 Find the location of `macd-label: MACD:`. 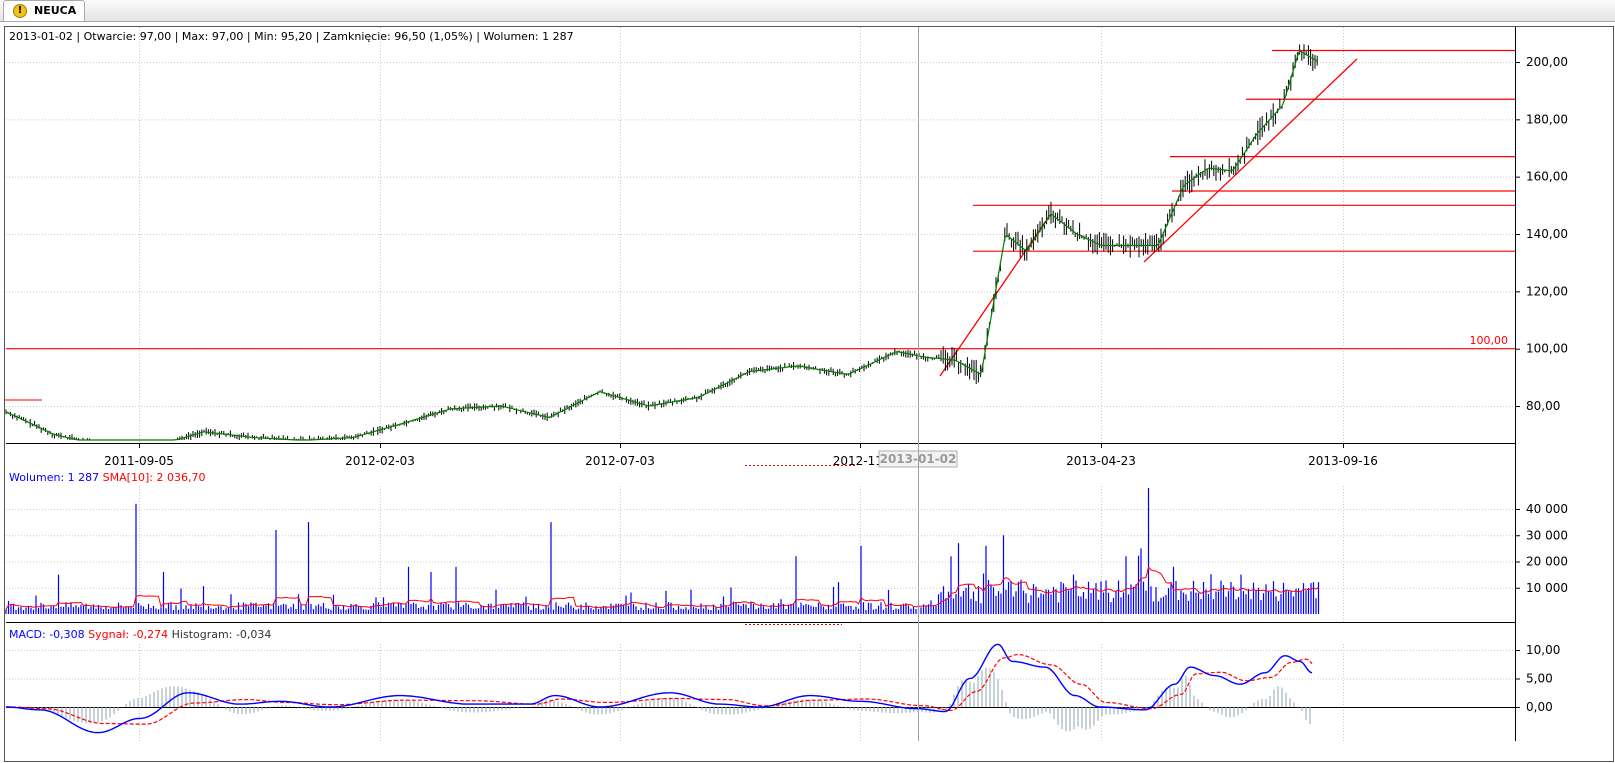

macd-label: MACD: is located at coordinates (27, 634).